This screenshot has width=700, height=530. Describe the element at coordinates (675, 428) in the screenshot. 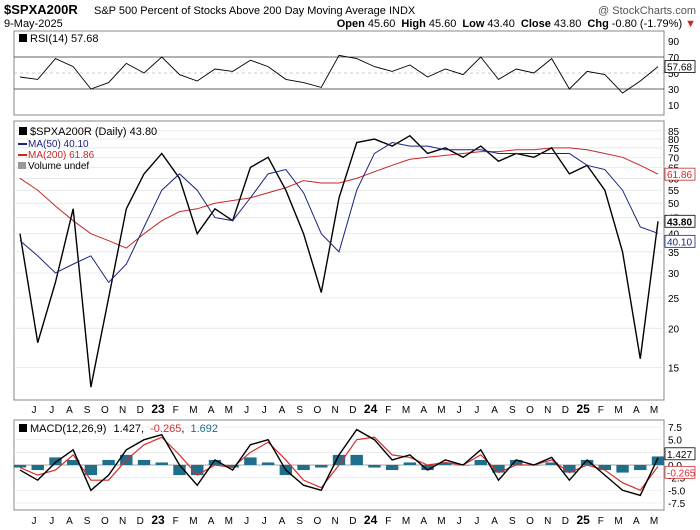

I see `macd-tick-label: 7.5` at that location.